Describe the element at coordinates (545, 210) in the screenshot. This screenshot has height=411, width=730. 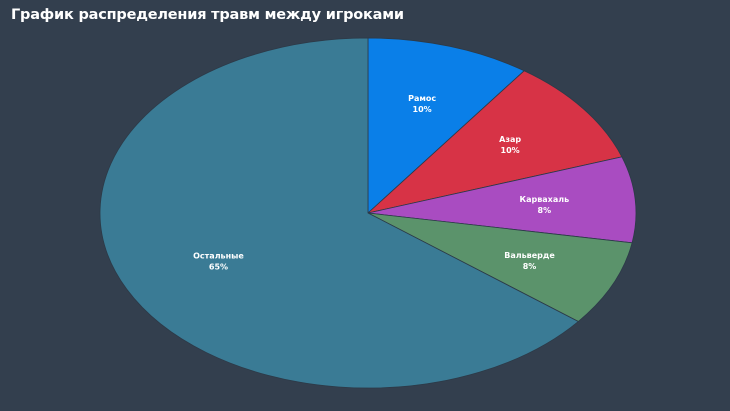
I see `slice-value-2: 8%` at that location.